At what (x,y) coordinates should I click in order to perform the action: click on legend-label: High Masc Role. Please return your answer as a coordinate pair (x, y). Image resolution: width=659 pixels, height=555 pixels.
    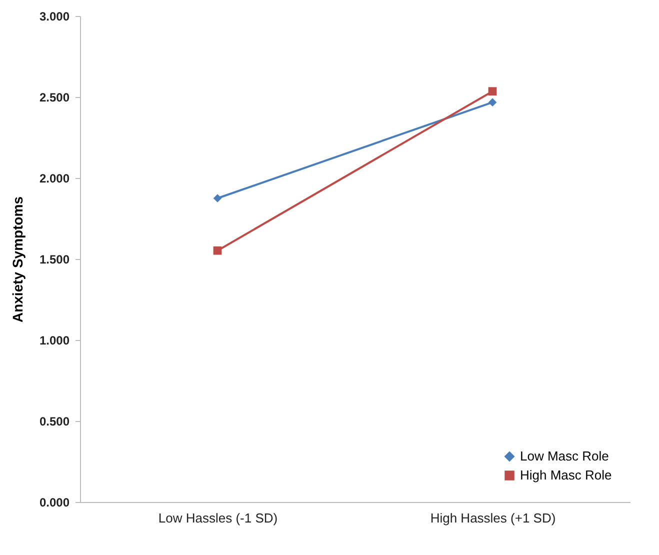
    Looking at the image, I should click on (566, 475).